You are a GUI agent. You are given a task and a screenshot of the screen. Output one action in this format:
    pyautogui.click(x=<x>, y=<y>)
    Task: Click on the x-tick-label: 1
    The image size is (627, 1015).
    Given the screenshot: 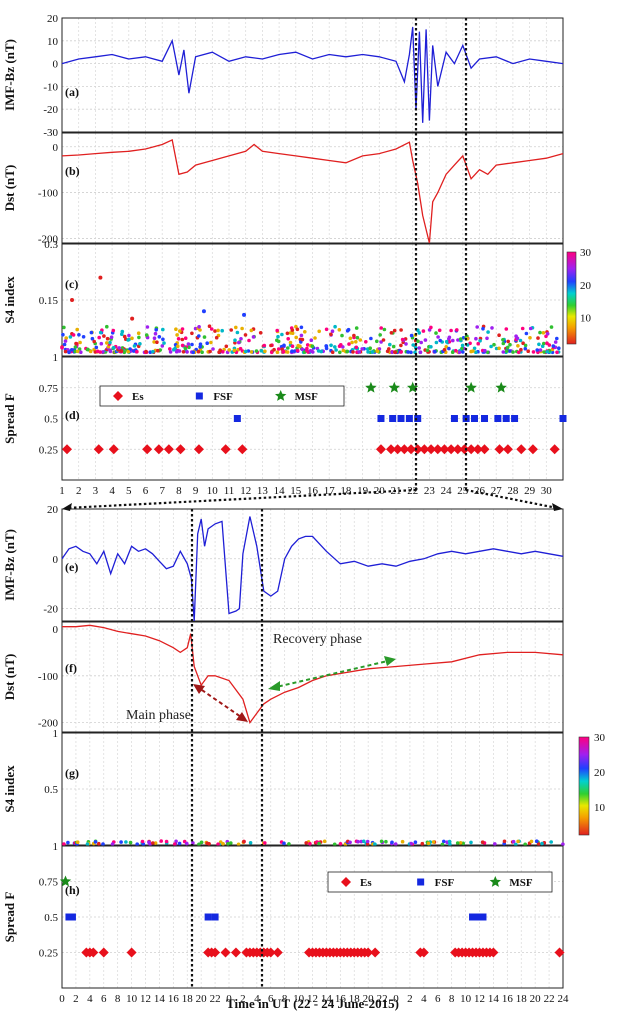 What is the action you would take?
    pyautogui.click(x=62, y=491)
    